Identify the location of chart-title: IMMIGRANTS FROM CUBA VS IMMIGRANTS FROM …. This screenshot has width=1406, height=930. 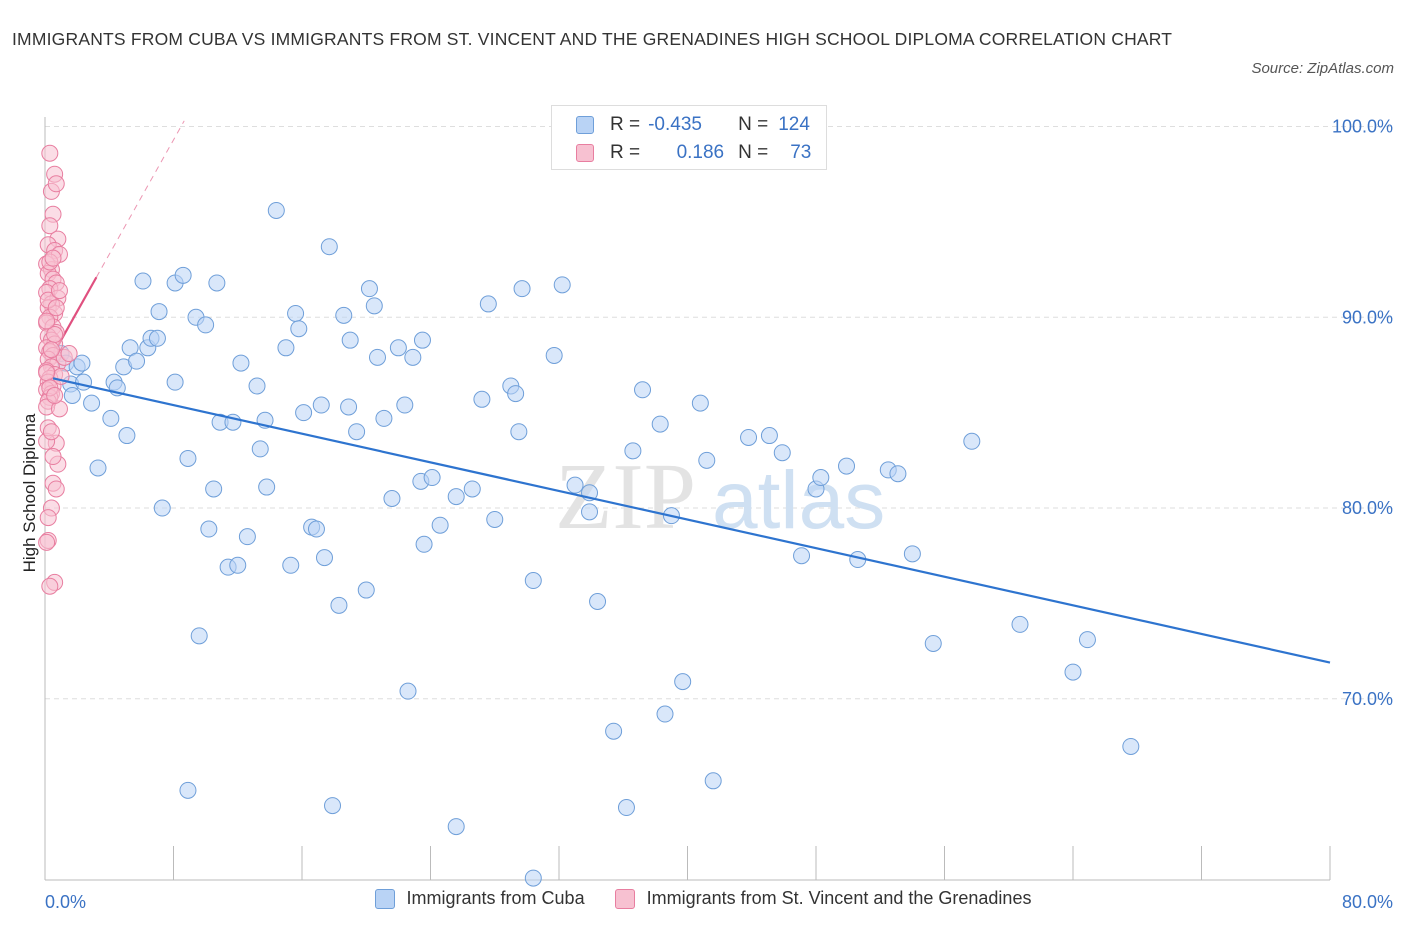
(592, 39).